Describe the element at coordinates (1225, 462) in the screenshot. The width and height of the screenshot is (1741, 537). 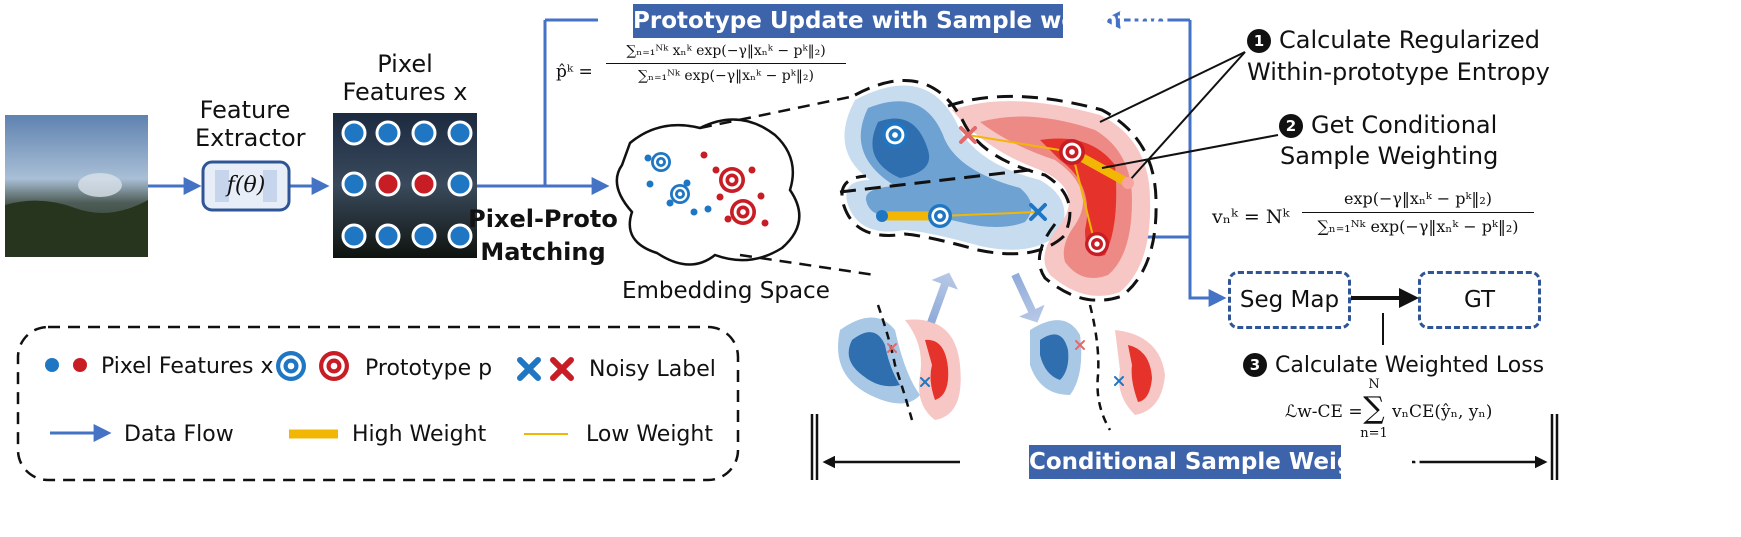
I see `conditional-sample-weighting-banner: Conditional Sample Weighting` at that location.